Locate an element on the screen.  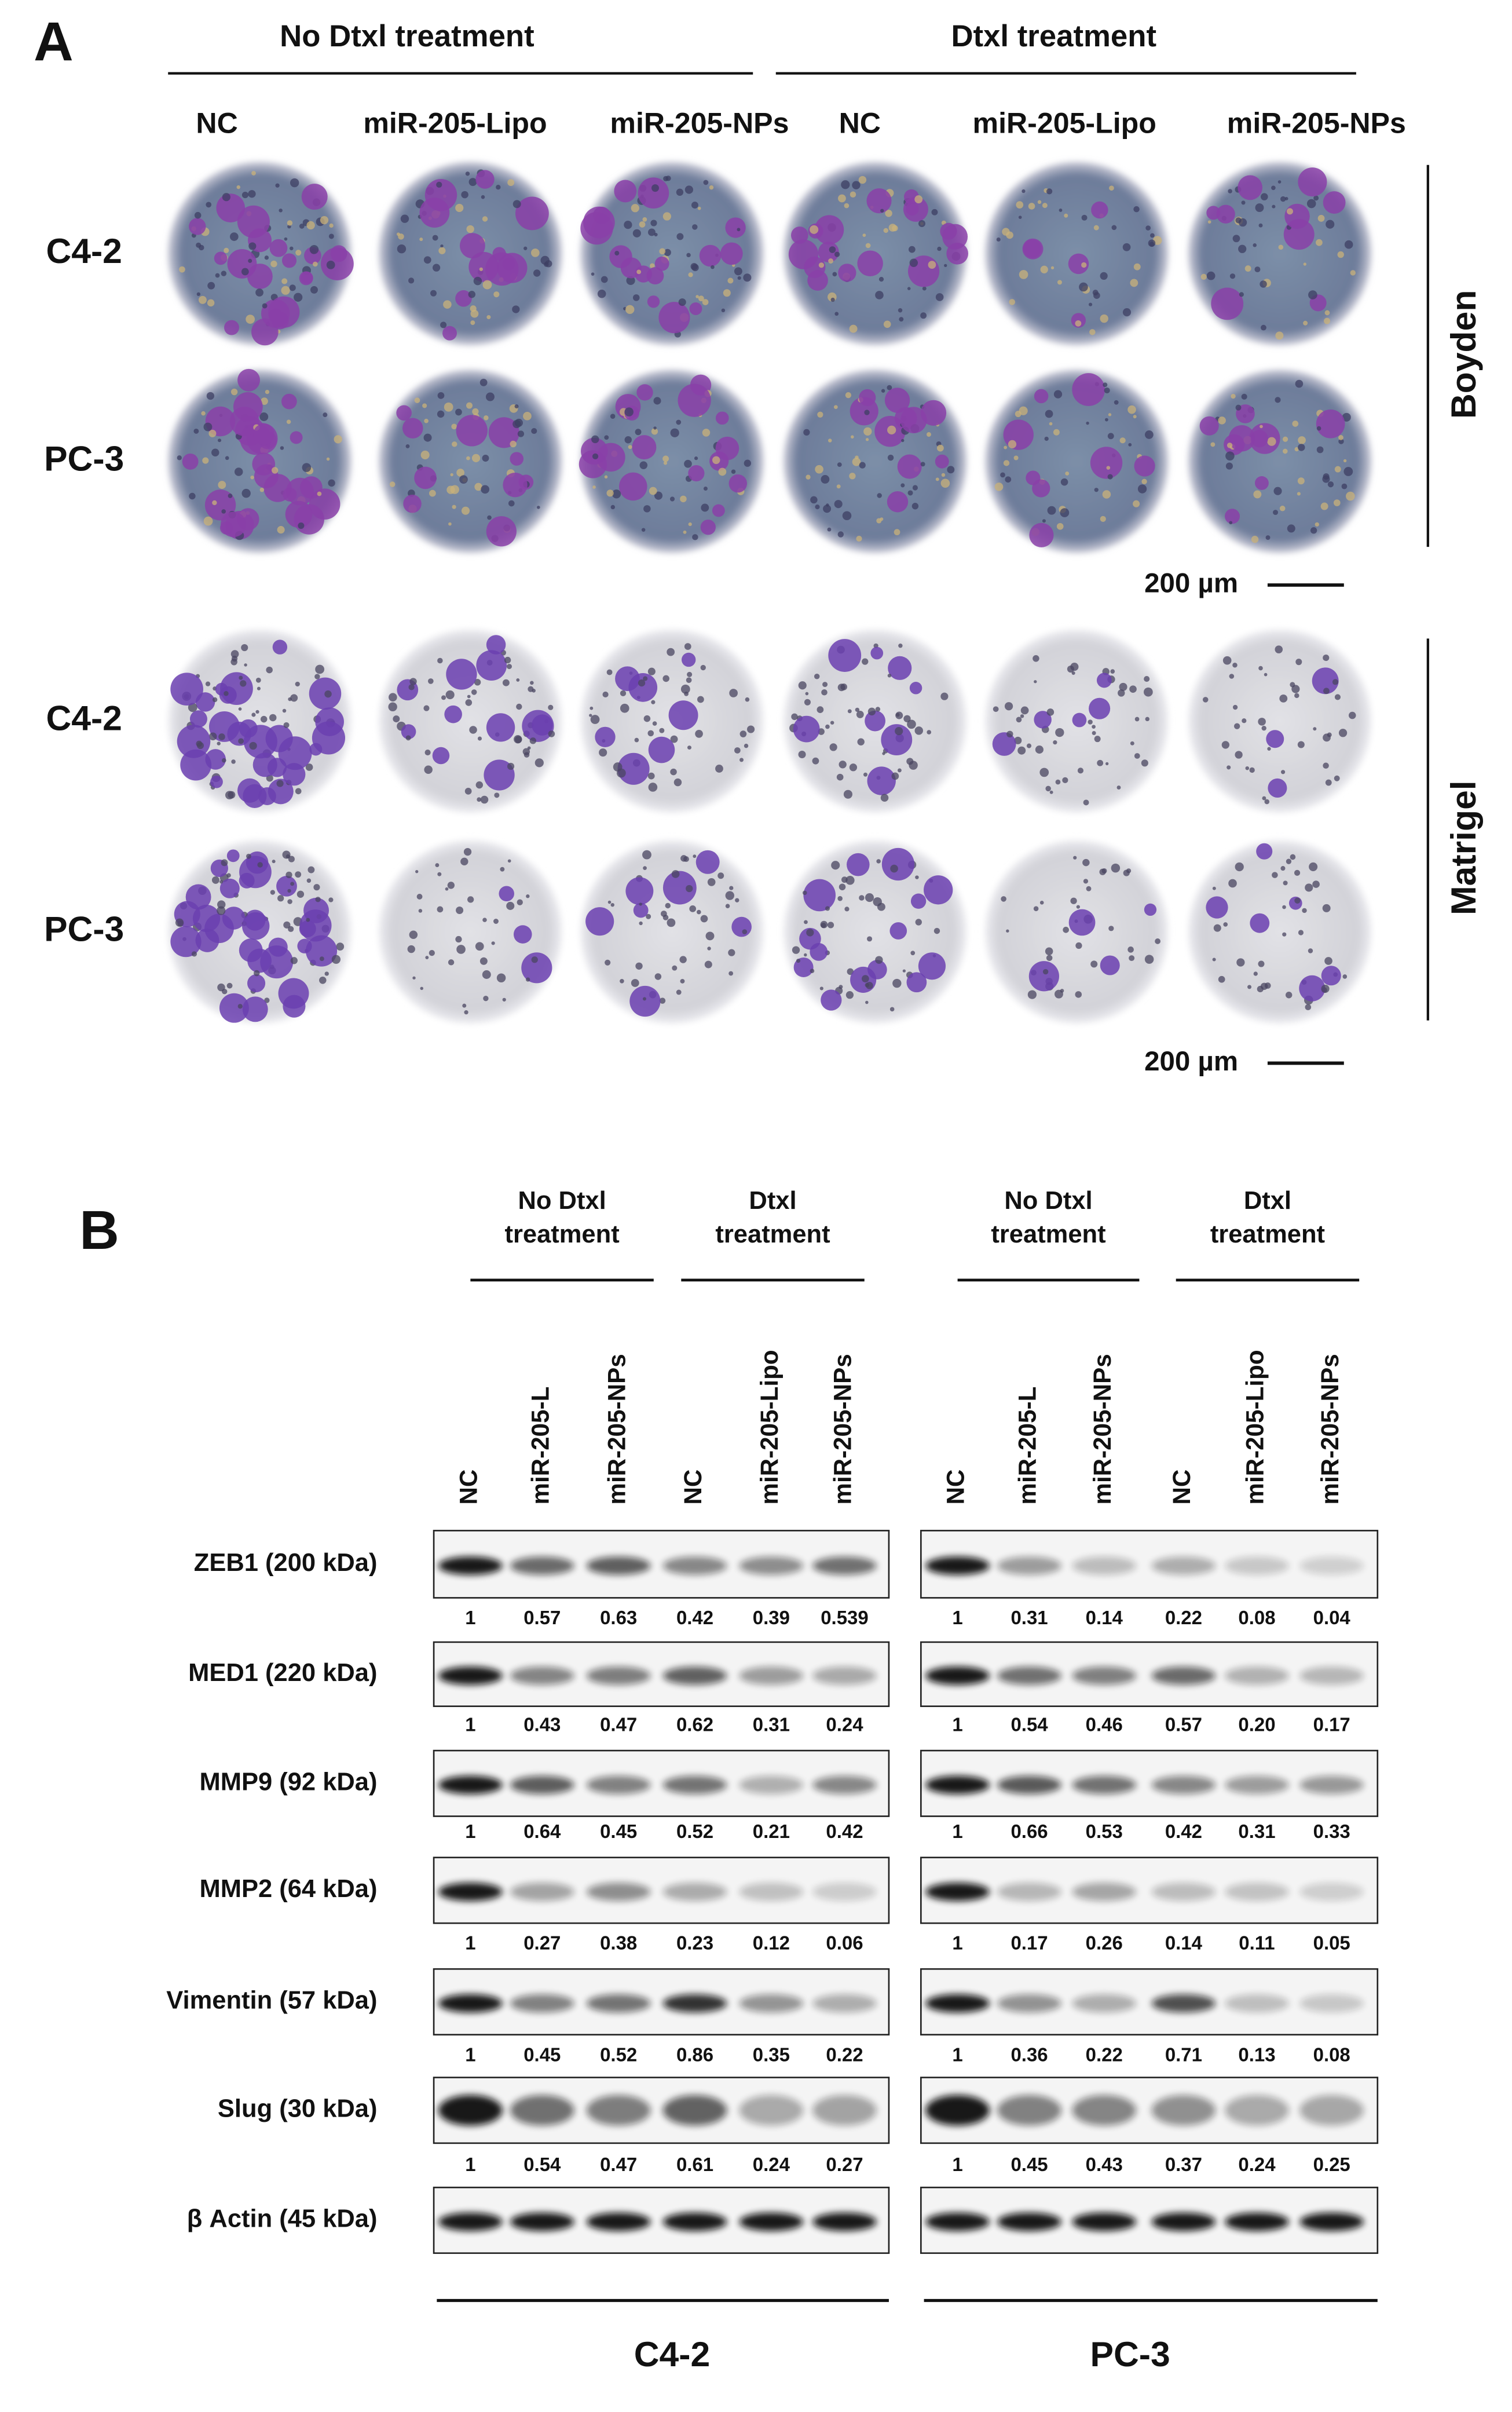
quantification: 0.52 is located at coordinates (694, 1831).